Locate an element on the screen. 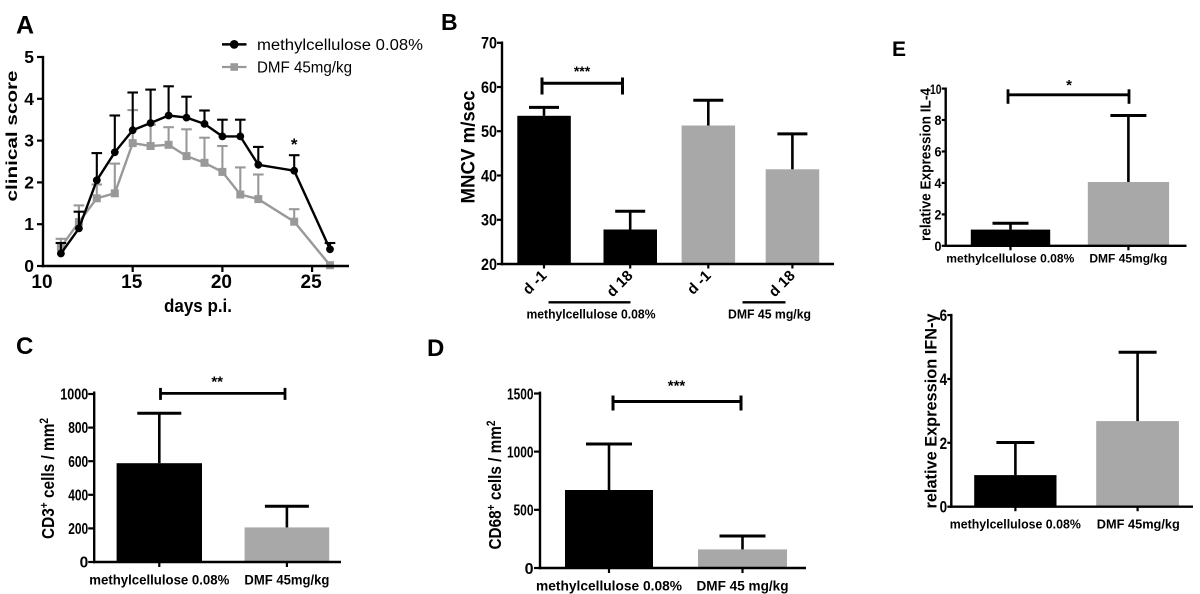  svg-text: CD68+ cells / mm2 is located at coordinates (495, 485).